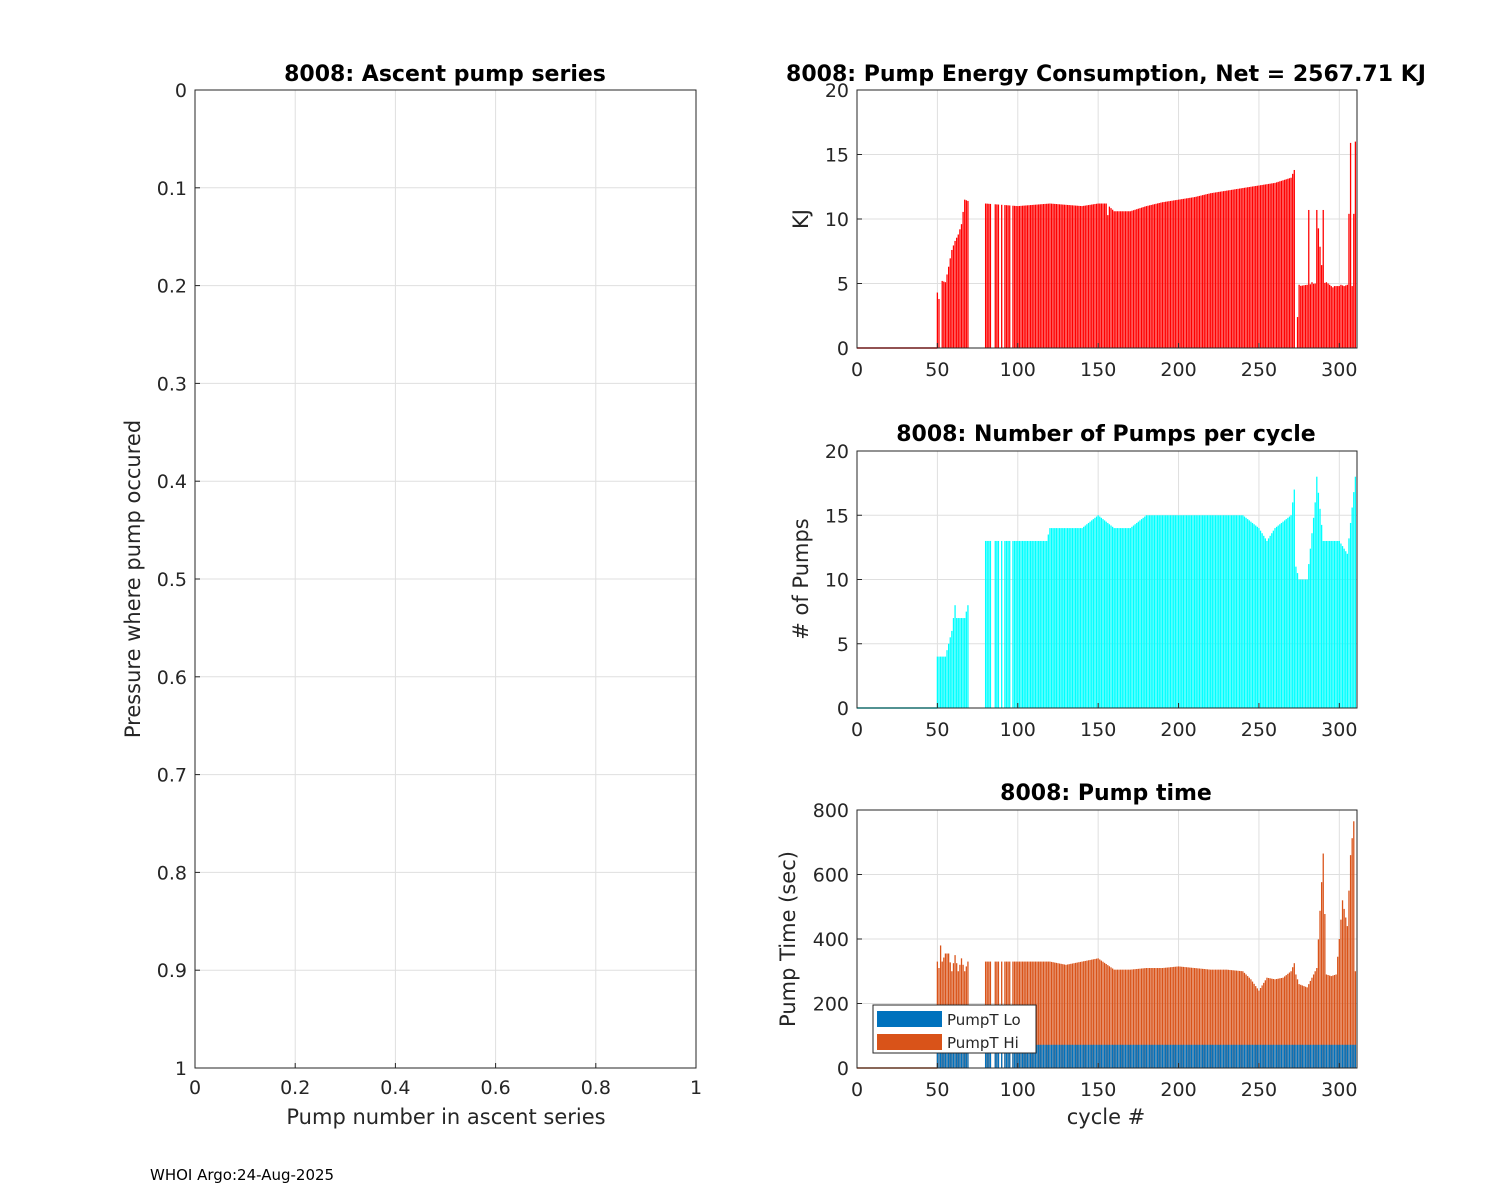 This screenshot has width=1500, height=1200. What do you see at coordinates (1098, 730) in the screenshot?
I see `pumps-x-tick-label: 150` at bounding box center [1098, 730].